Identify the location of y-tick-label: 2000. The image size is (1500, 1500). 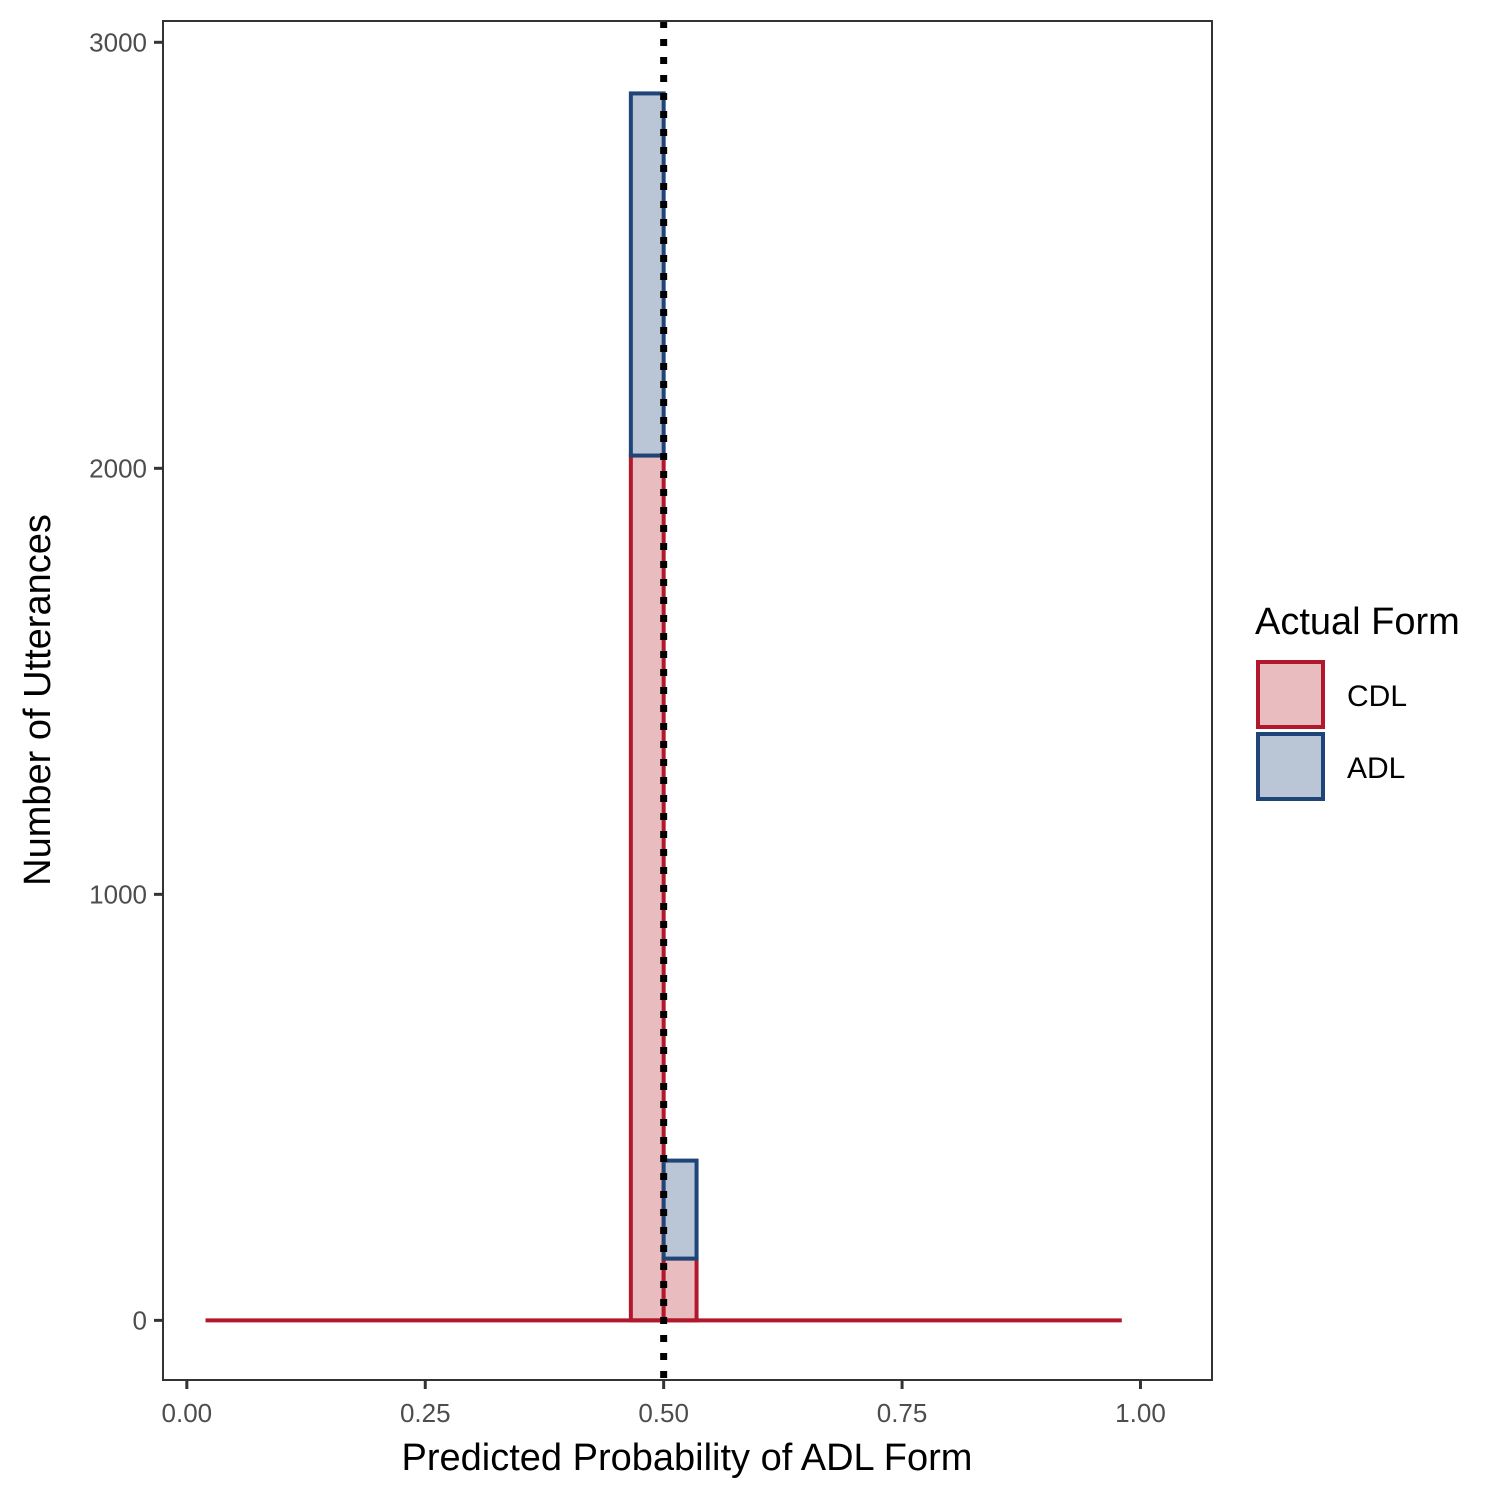
(118, 468).